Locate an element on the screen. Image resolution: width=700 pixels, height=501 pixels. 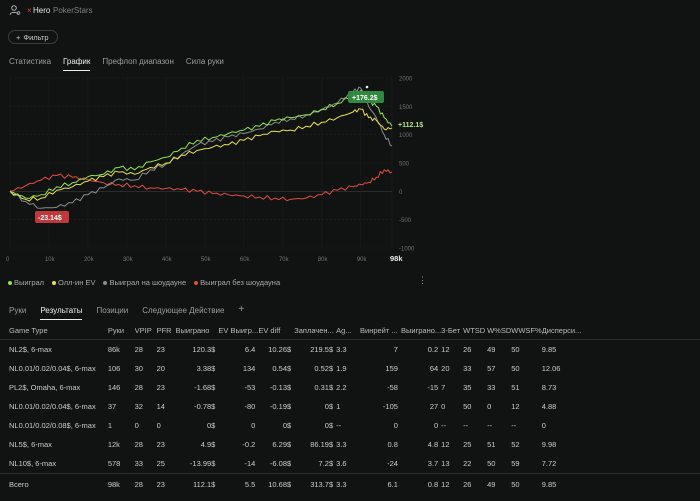
table-cell: 27 is located at coordinates (434, 406).